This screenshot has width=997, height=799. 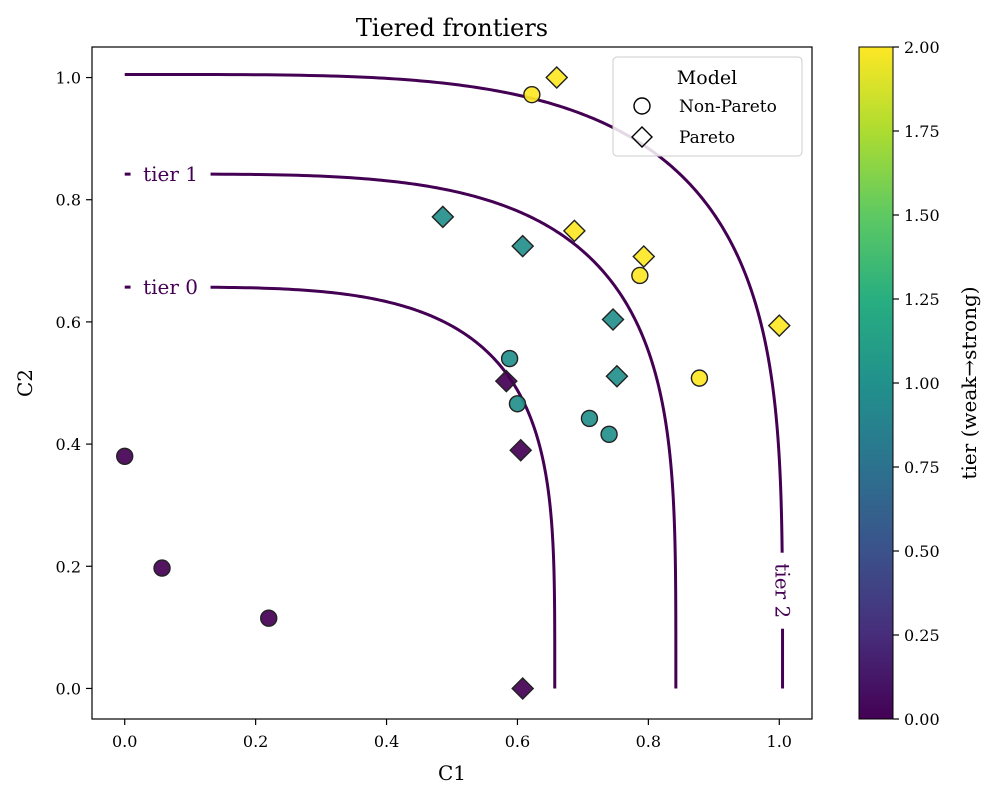 I want to click on frontier-label-tier-1: tier 1, so click(x=170, y=174).